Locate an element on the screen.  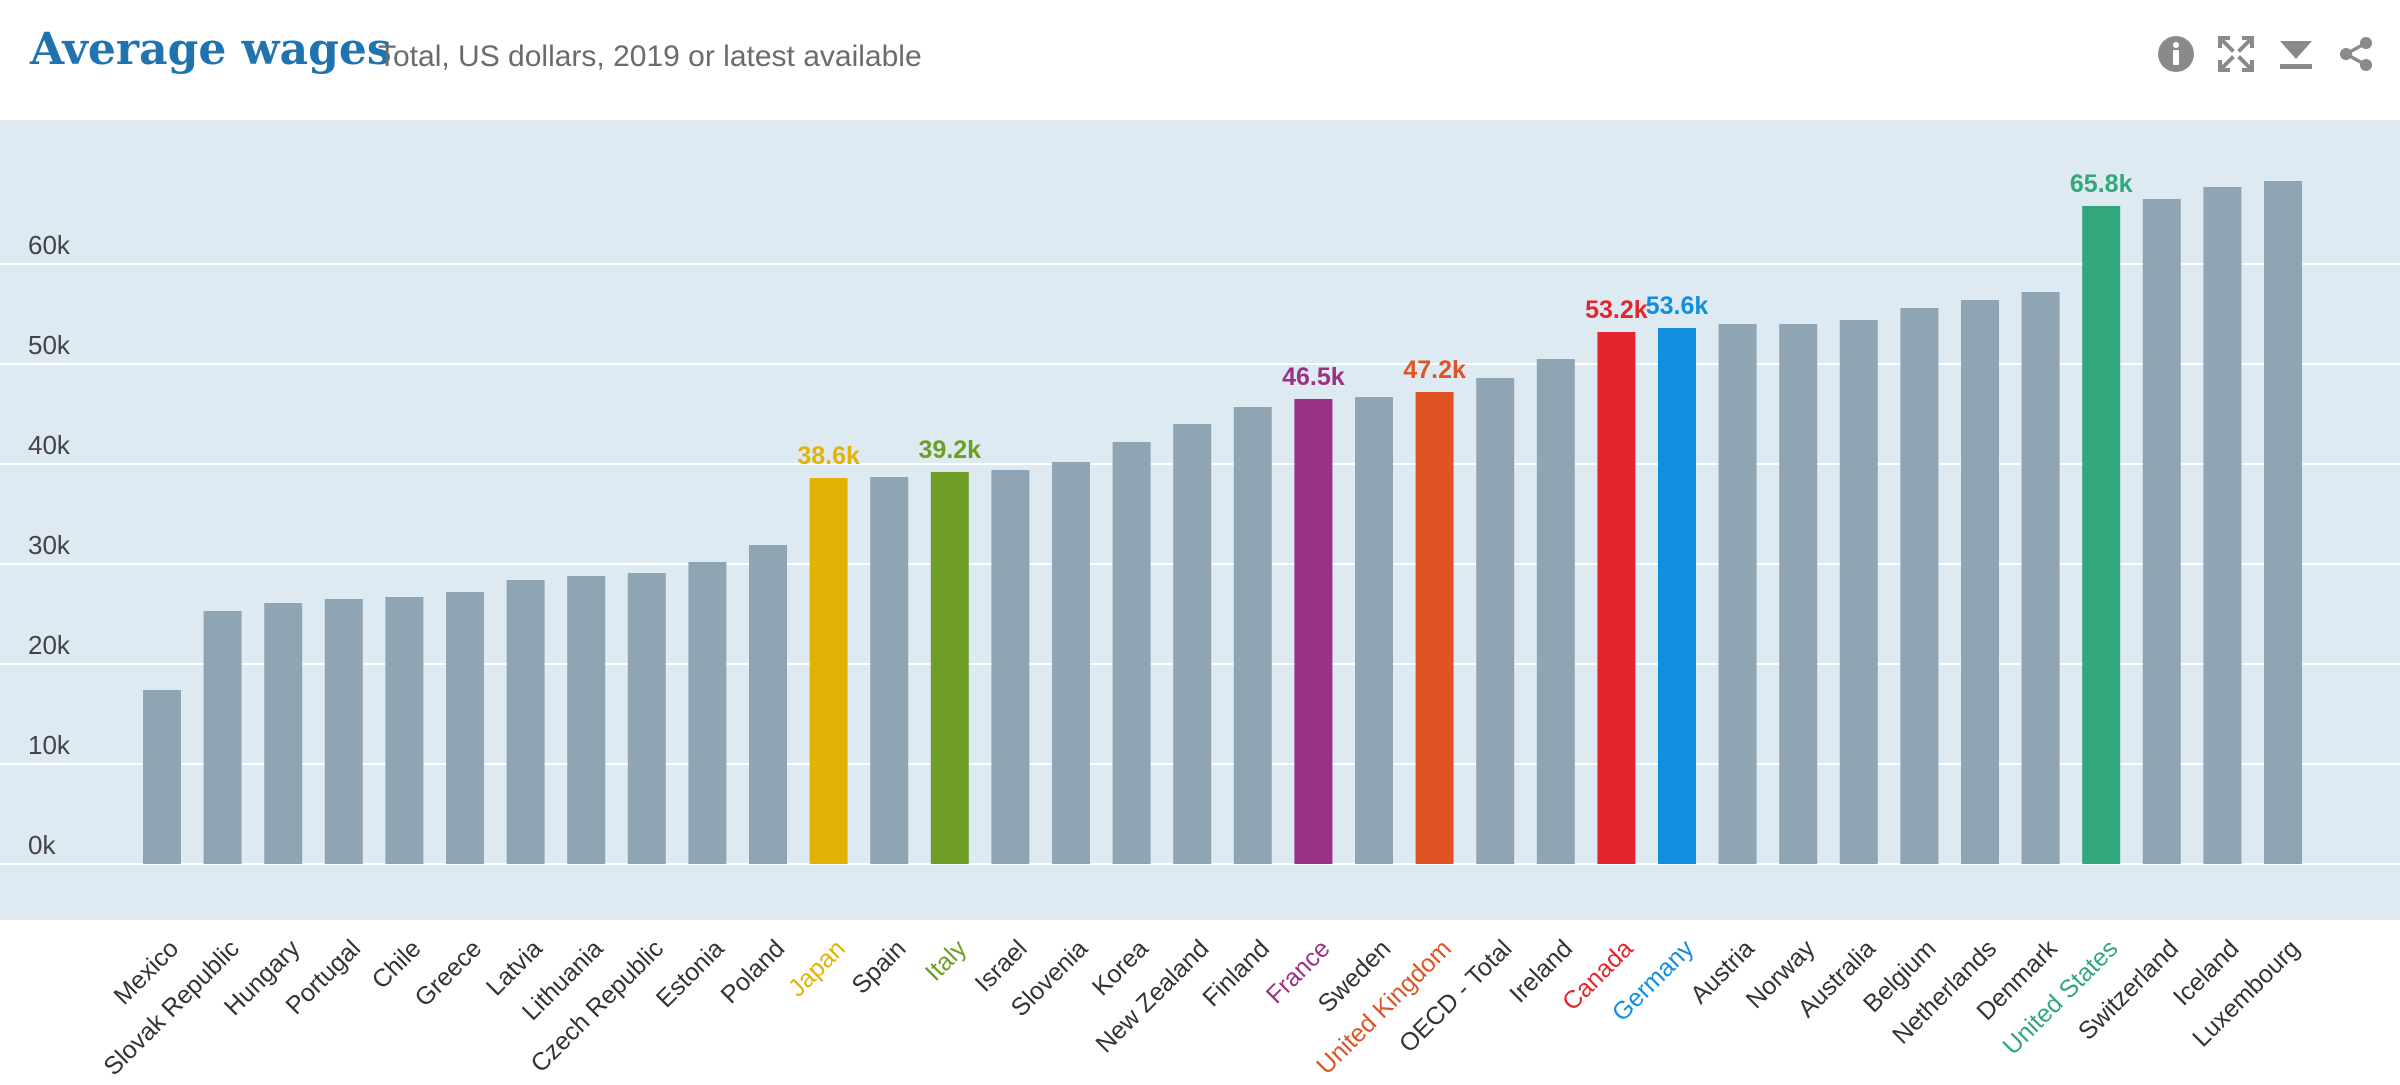
y-tick-label: 50k is located at coordinates (49, 345).